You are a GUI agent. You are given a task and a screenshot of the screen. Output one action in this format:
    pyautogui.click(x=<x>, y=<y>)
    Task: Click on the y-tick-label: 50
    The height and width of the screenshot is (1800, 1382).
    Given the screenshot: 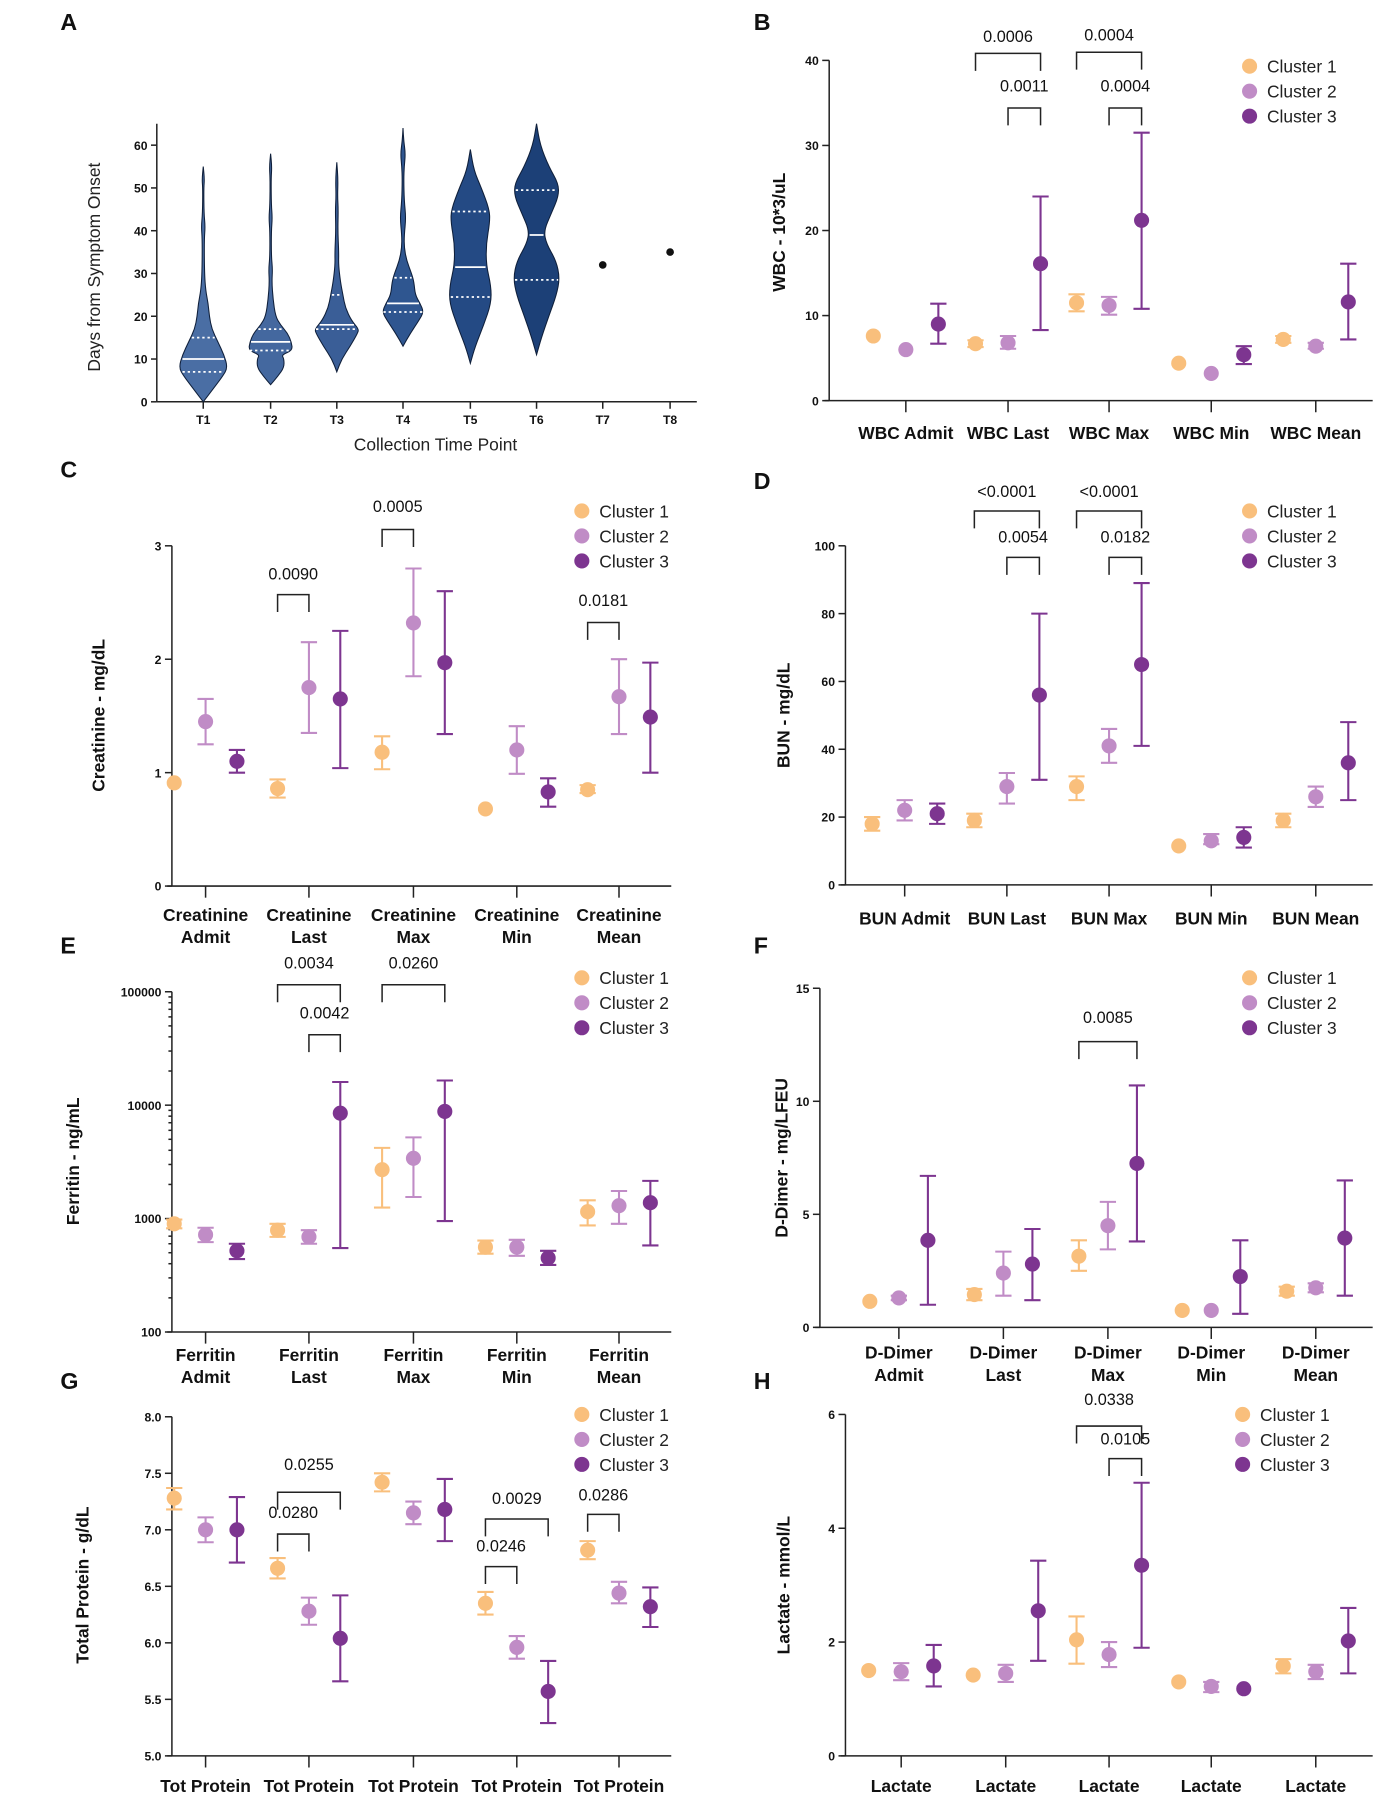 What is the action you would take?
    pyautogui.click(x=141, y=189)
    